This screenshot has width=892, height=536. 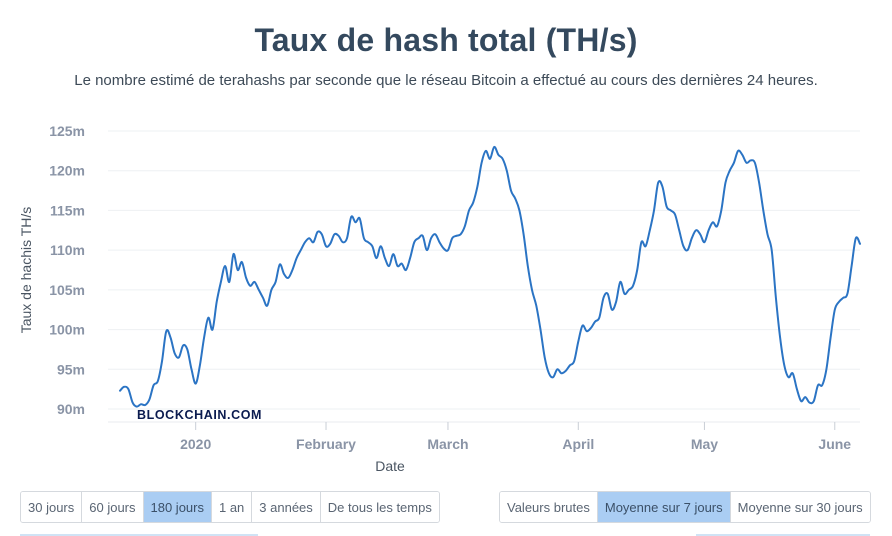 I want to click on x-axis-label: Date, so click(x=390, y=466).